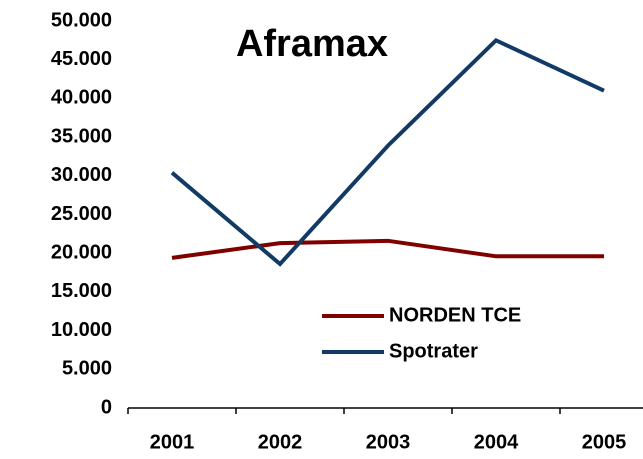 The height and width of the screenshot is (459, 643). Describe the element at coordinates (81, 98) in the screenshot. I see `y-tick-label: 40.000` at that location.